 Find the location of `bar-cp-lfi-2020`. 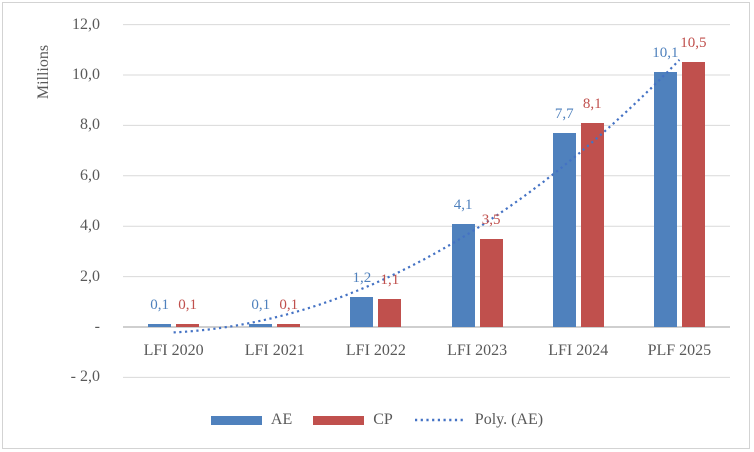

bar-cp-lfi-2020 is located at coordinates (188, 325).